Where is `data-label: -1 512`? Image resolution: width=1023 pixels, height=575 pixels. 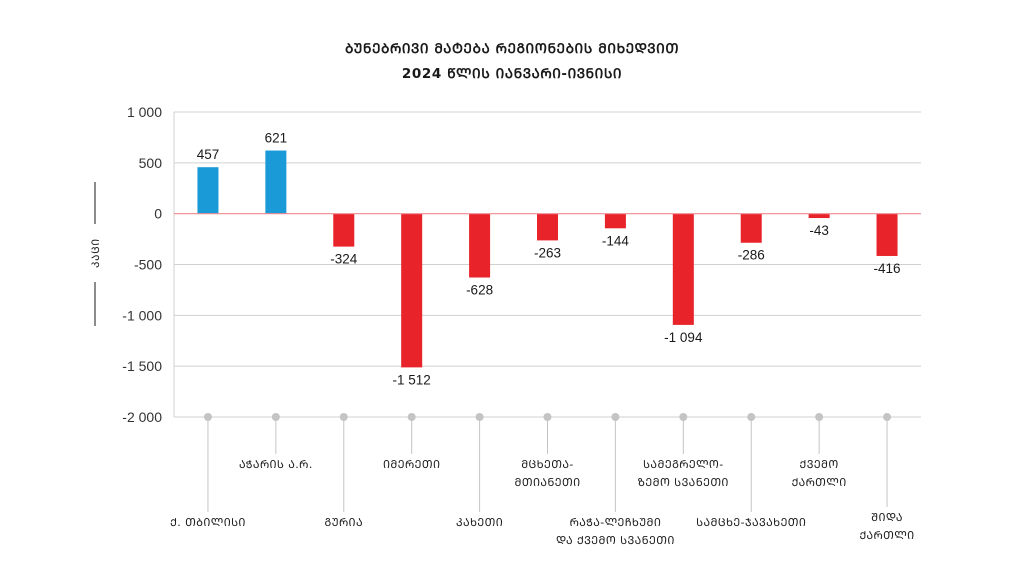
data-label: -1 512 is located at coordinates (412, 379).